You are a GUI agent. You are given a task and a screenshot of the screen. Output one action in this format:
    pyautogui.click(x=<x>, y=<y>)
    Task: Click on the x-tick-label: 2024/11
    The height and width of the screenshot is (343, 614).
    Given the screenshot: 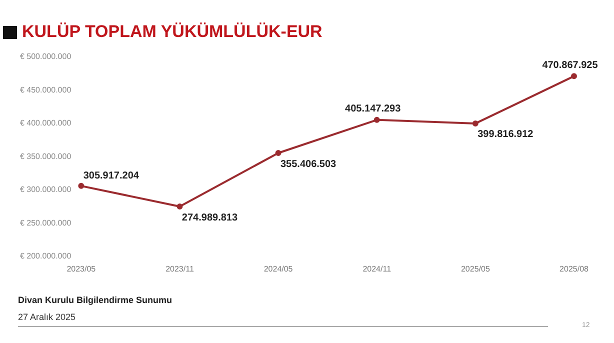 What is the action you would take?
    pyautogui.click(x=377, y=269)
    